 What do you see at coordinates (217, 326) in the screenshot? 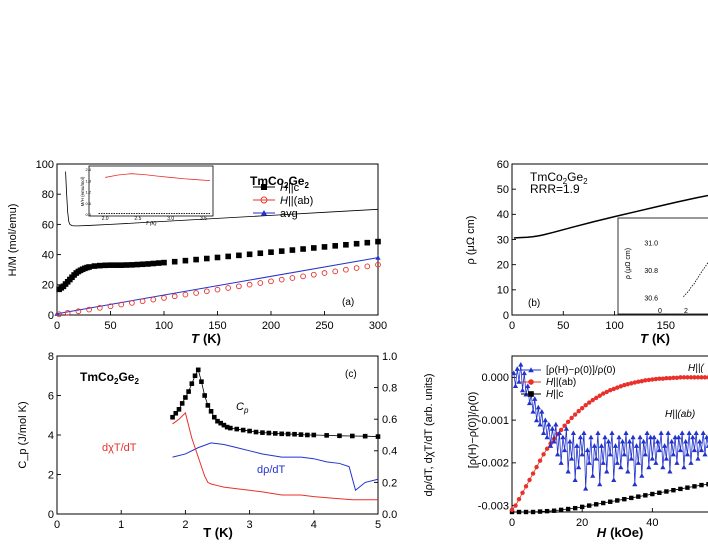
I see `panel-a-xtick-label: 150` at bounding box center [217, 326].